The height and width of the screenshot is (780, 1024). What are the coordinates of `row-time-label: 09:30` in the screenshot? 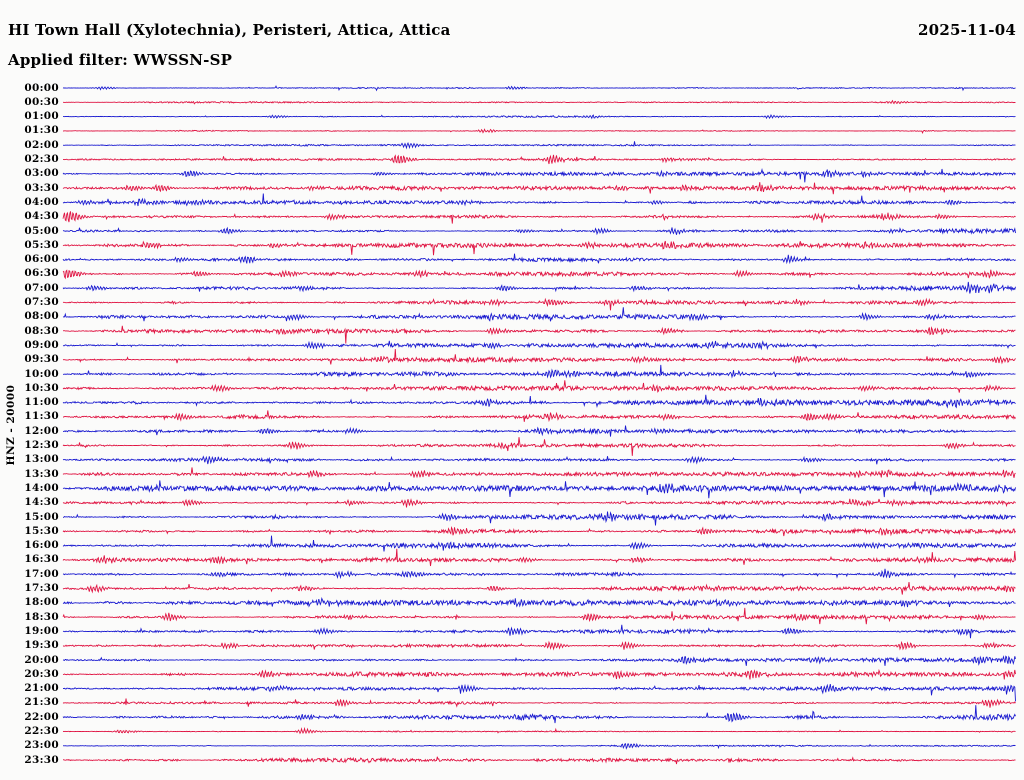 It's located at (41, 359).